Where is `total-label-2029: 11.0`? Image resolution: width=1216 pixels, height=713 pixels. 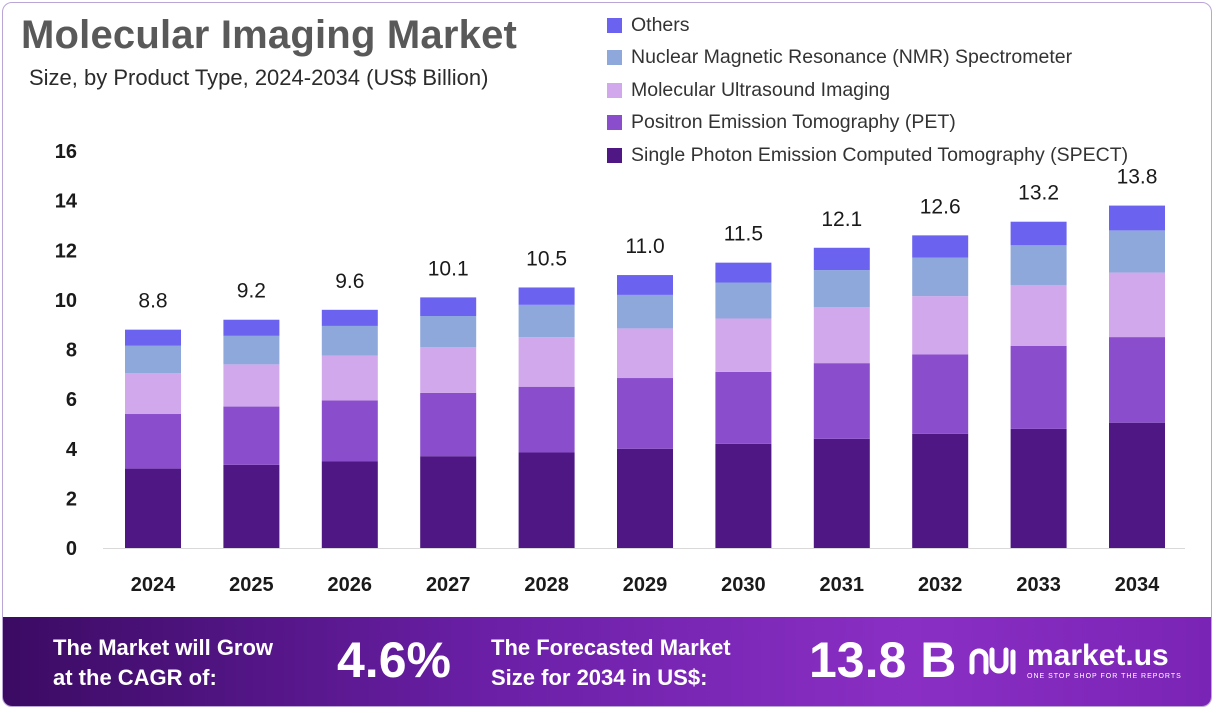 total-label-2029: 11.0 is located at coordinates (644, 246).